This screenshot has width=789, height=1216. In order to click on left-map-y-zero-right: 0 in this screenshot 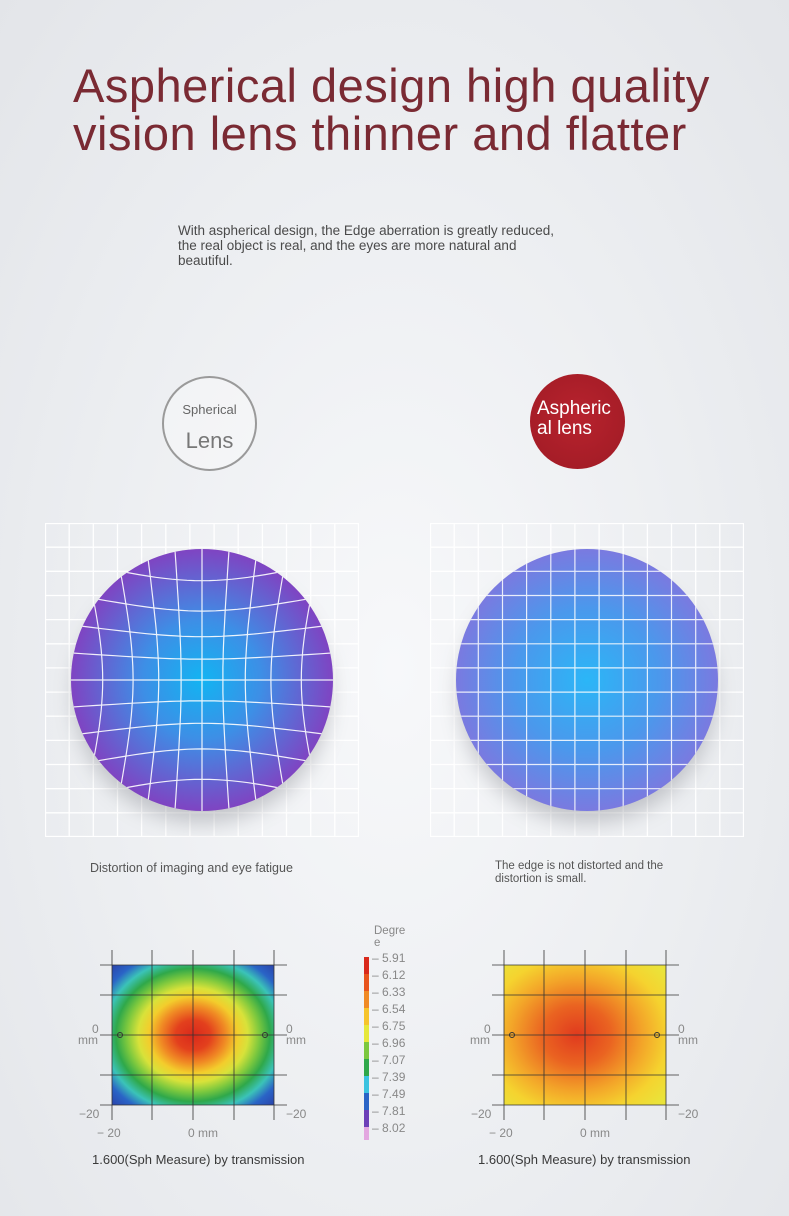, I will do `click(289, 1029)`.